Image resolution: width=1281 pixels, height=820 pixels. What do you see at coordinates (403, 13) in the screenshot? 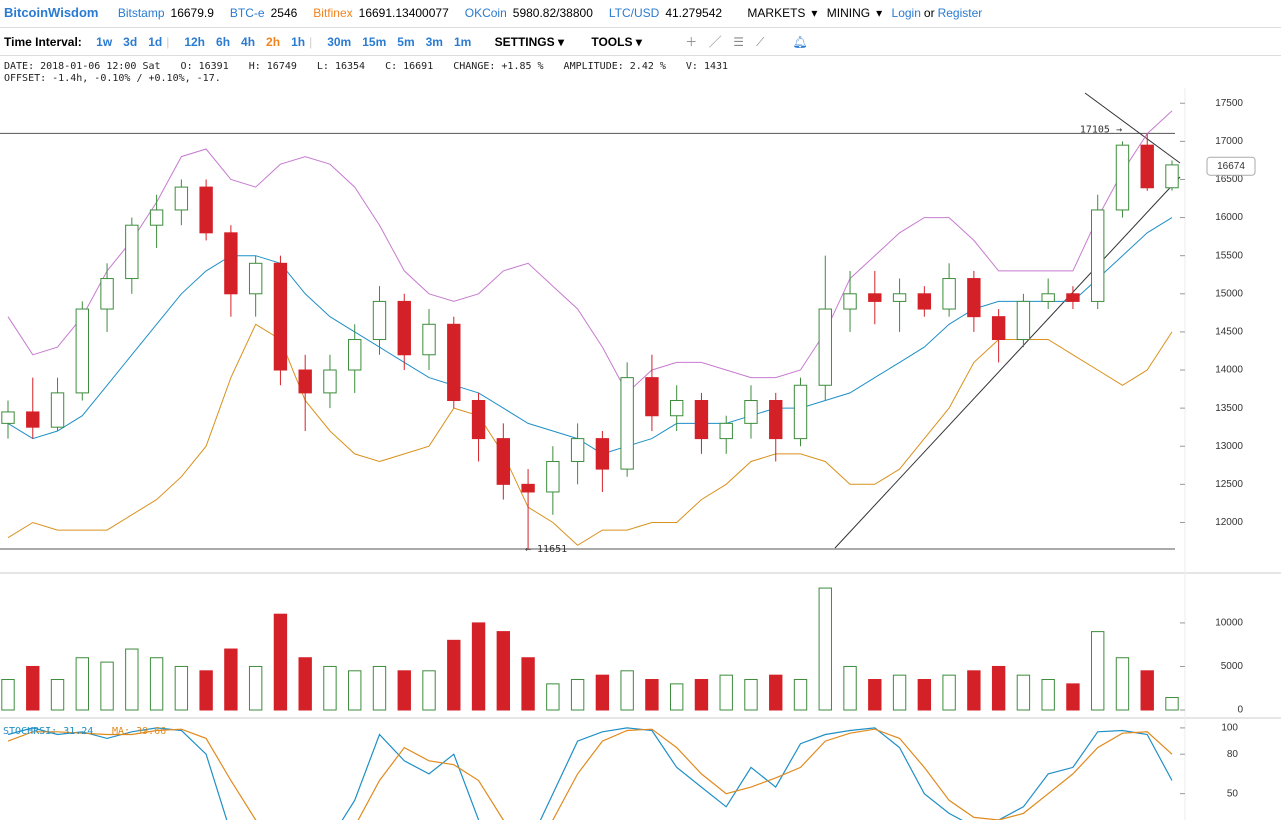
I see `market-price: 16691.13400077` at bounding box center [403, 13].